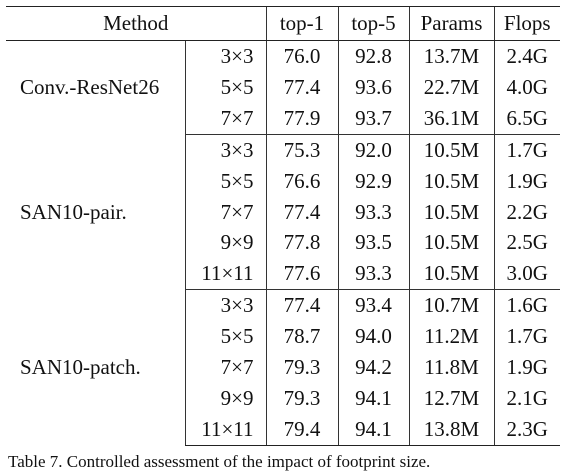 This screenshot has width=565, height=476. I want to click on top1-cell: 79.4, so click(302, 429).